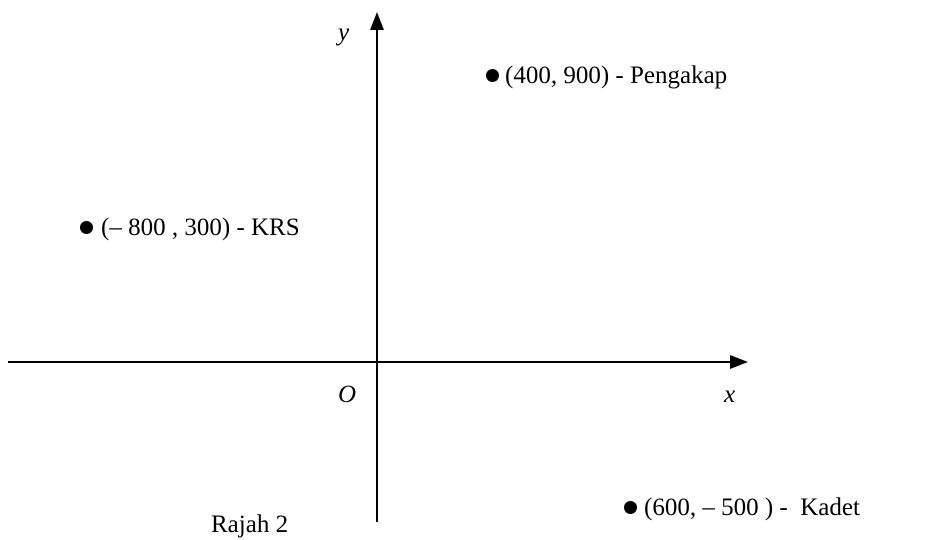 This screenshot has width=929, height=540. Describe the element at coordinates (347, 394) in the screenshot. I see `origin-label: O` at that location.